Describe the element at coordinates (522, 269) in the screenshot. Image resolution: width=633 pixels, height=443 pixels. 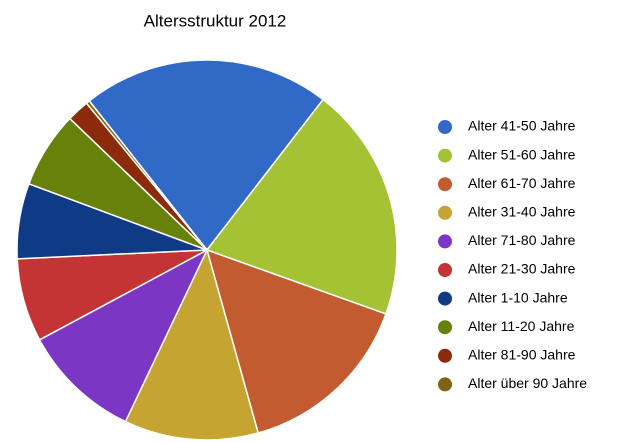
I see `legend-label: Alter 21-30 Jahre` at that location.